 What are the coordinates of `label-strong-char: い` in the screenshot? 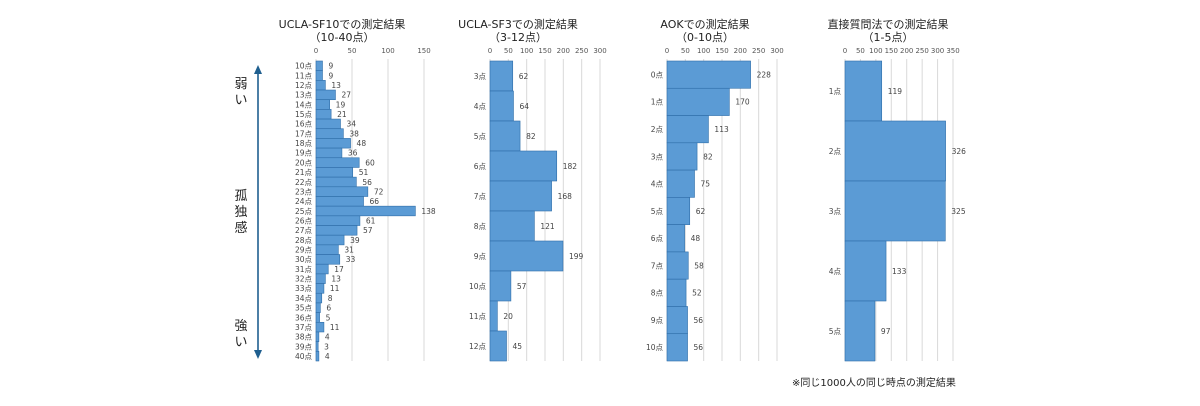 It's located at (240, 342).